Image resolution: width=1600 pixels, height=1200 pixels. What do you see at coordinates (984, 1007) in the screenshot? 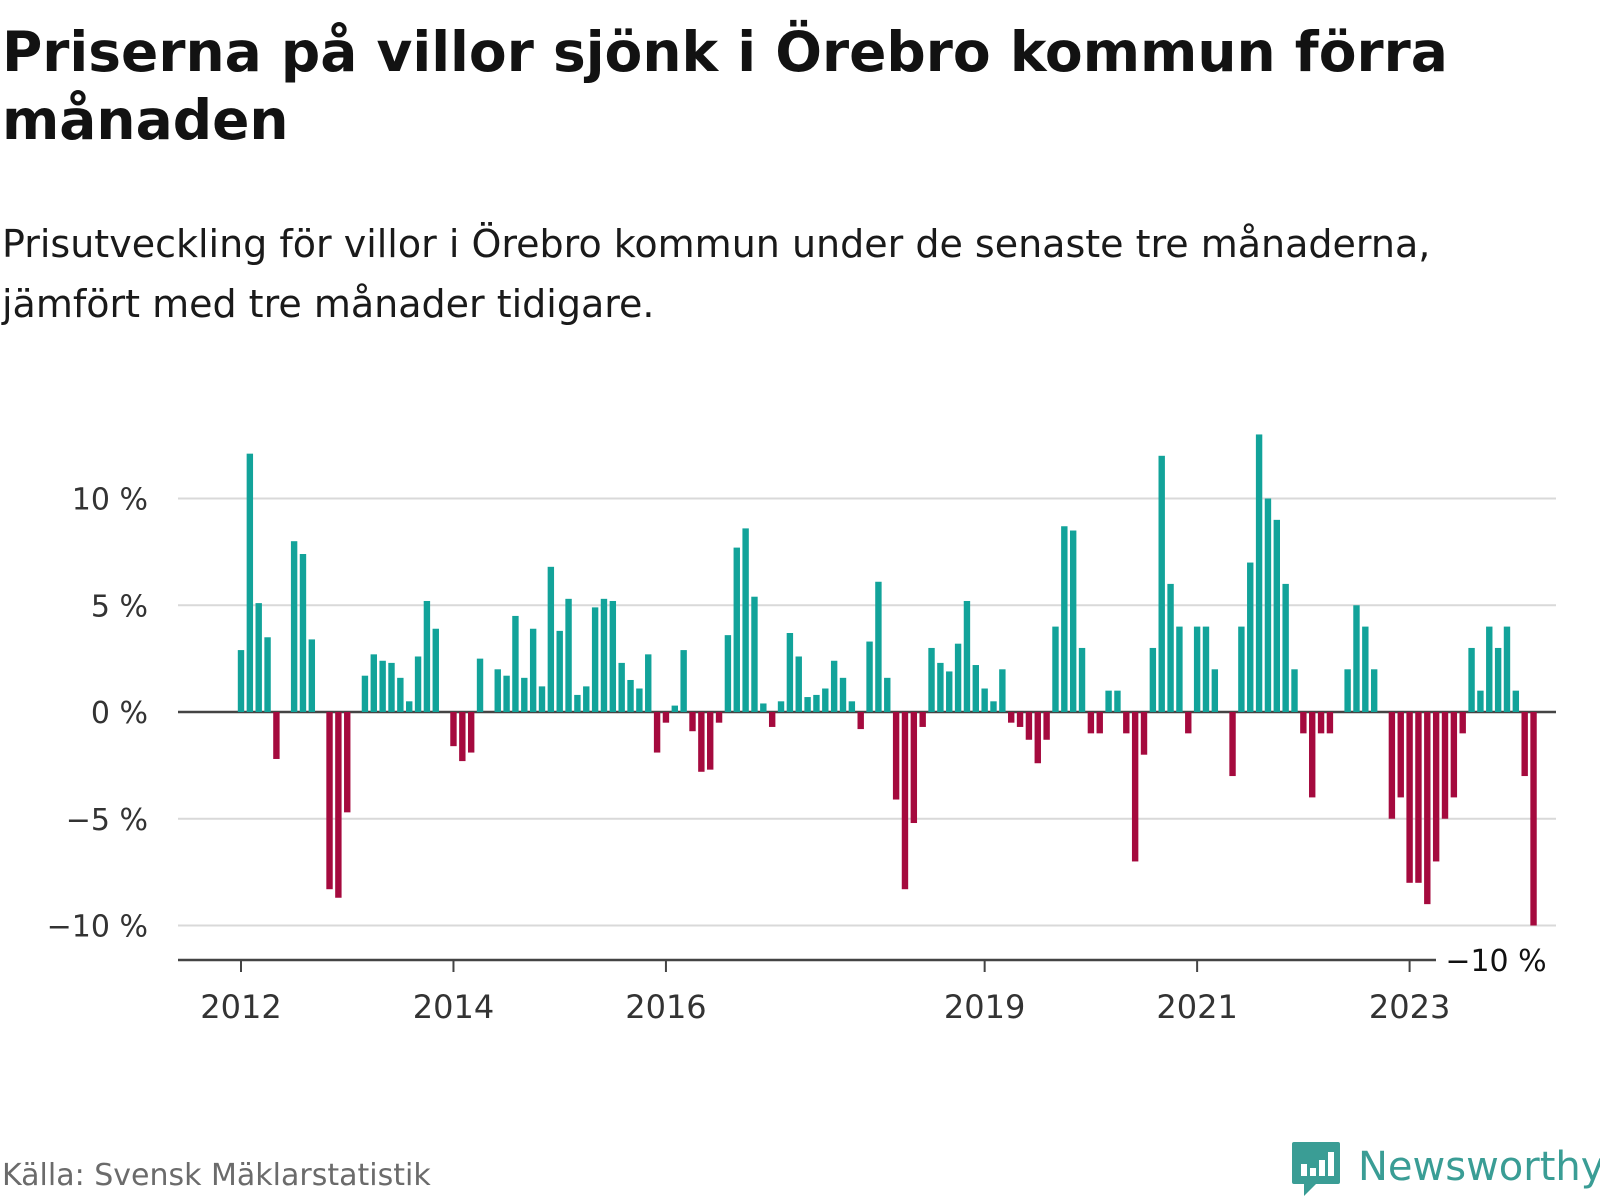
I see `x-tick-label: 2019` at bounding box center [984, 1007].